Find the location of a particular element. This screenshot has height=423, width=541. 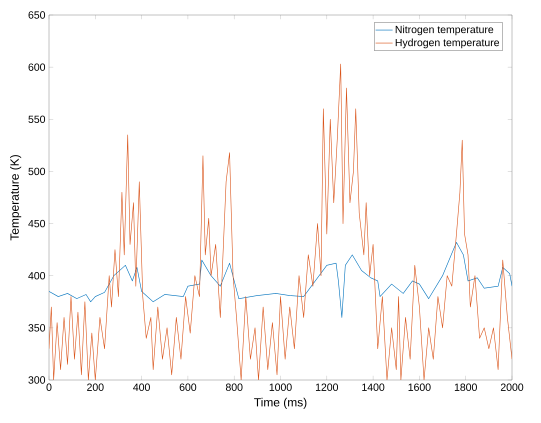

y-axis-title: Temperature (K) is located at coordinates (16, 197).